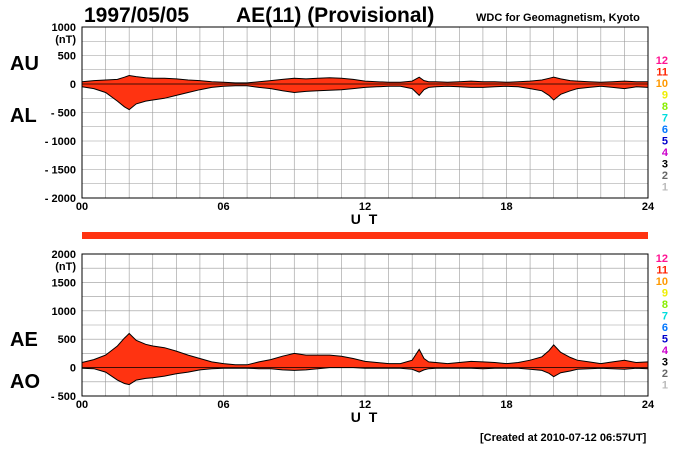 The width and height of the screenshot is (700, 450). What do you see at coordinates (365, 207) in the screenshot?
I see `panel1-x-tick-label: 12` at bounding box center [365, 207].